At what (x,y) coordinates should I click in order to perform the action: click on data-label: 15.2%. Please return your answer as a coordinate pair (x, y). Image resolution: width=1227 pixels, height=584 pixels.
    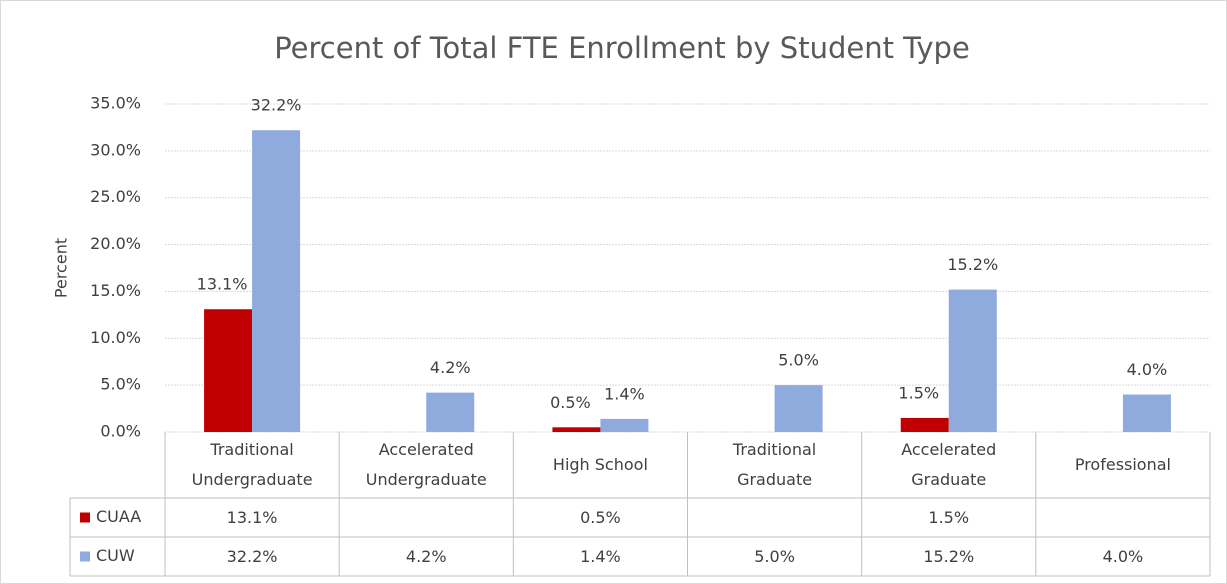
    Looking at the image, I should click on (972, 264).